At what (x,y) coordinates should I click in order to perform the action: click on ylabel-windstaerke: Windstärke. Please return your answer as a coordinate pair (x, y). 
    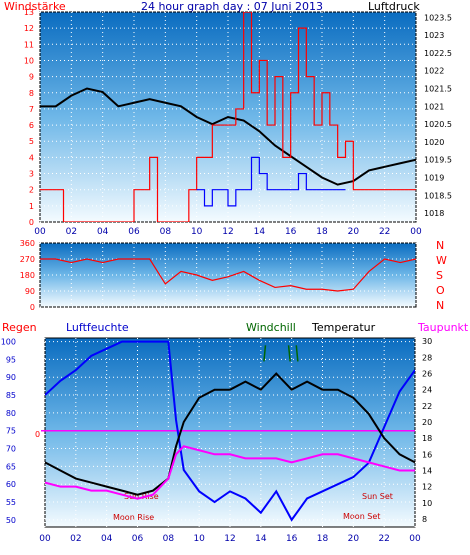
    Looking at the image, I should click on (35, 6).